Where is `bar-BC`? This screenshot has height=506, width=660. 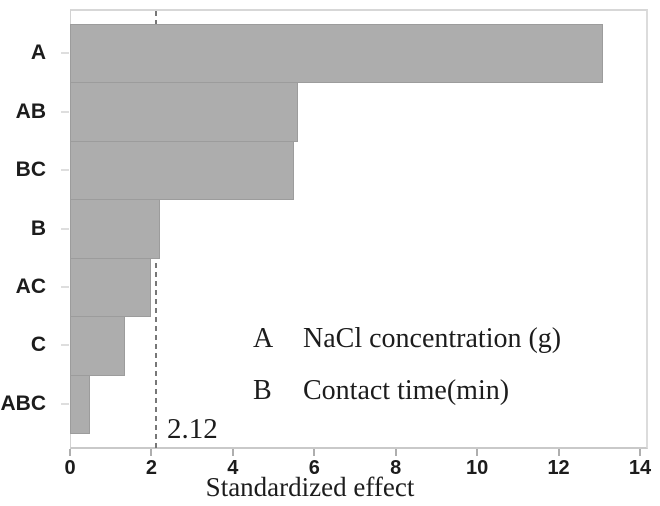
bar-BC is located at coordinates (182, 170).